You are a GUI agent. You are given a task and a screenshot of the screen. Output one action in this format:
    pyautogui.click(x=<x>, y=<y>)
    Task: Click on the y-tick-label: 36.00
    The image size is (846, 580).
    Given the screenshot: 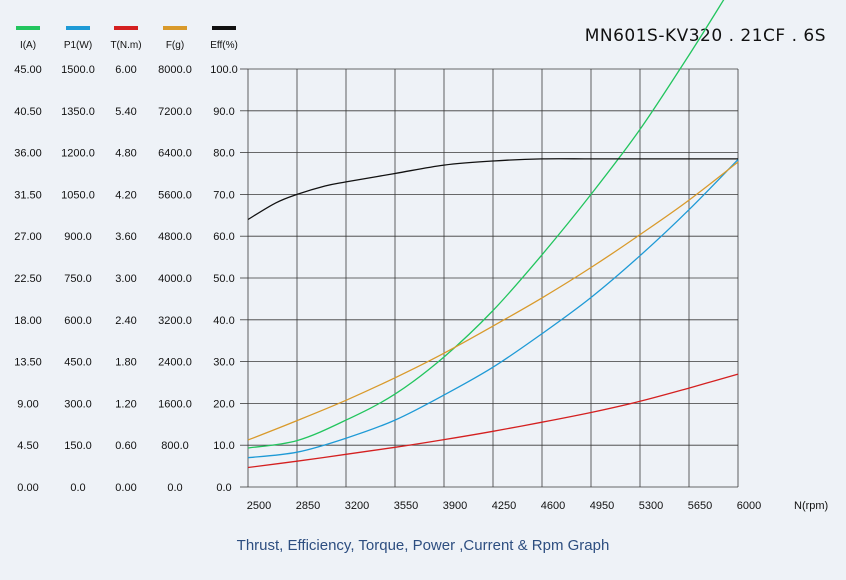 What is the action you would take?
    pyautogui.click(x=28, y=154)
    